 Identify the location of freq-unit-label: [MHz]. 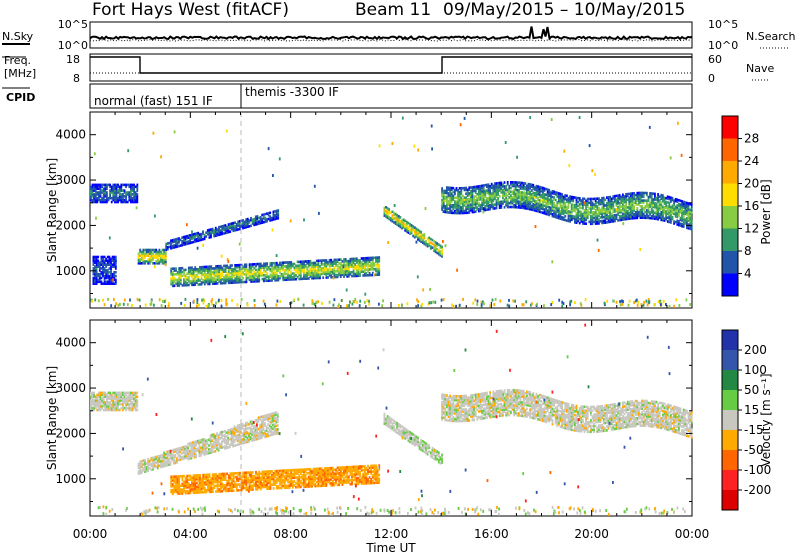
(20, 73).